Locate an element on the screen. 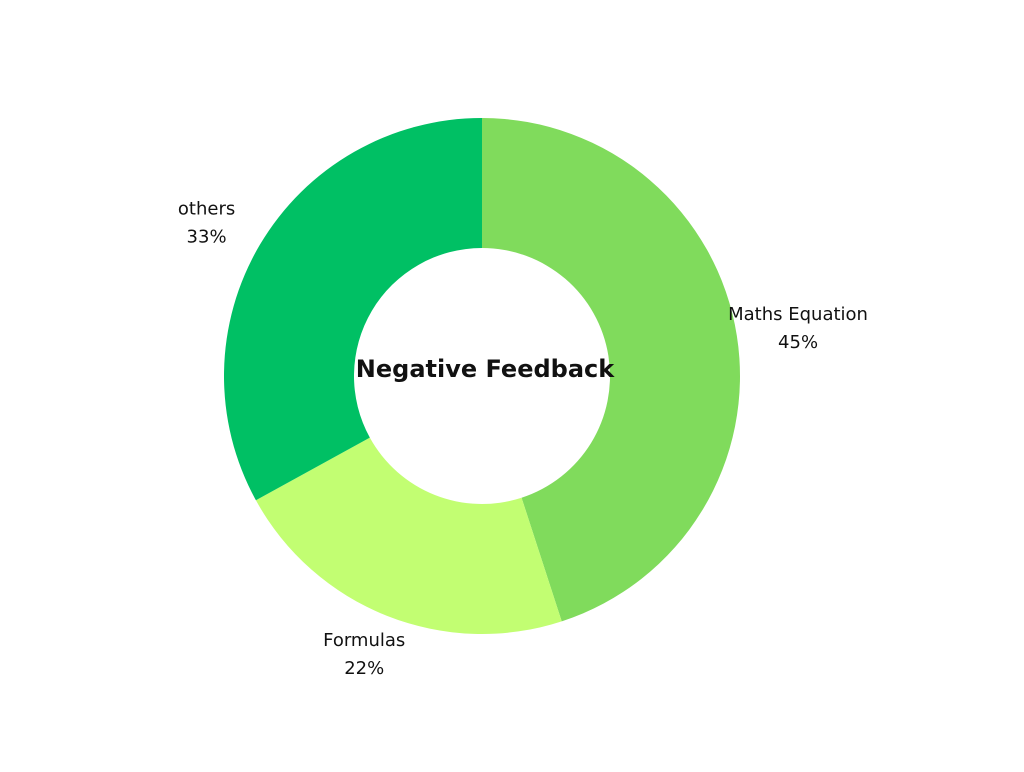 This screenshot has width=1024, height=772. slice-value-label: 33% is located at coordinates (207, 236).